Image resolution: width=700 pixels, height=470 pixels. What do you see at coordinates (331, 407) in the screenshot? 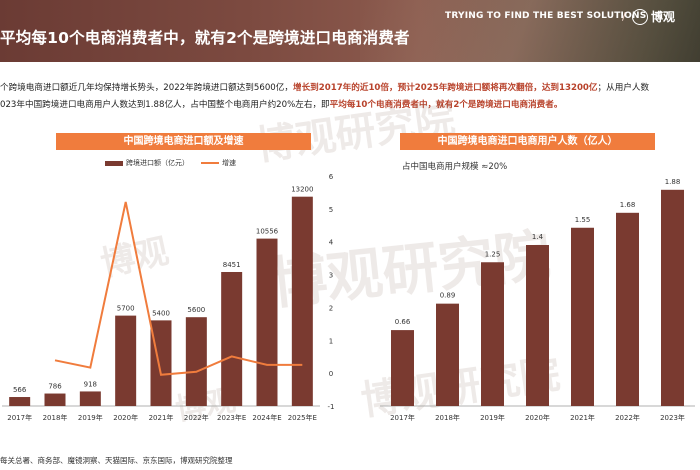
I see `y2-tick-label: -1` at bounding box center [331, 407].